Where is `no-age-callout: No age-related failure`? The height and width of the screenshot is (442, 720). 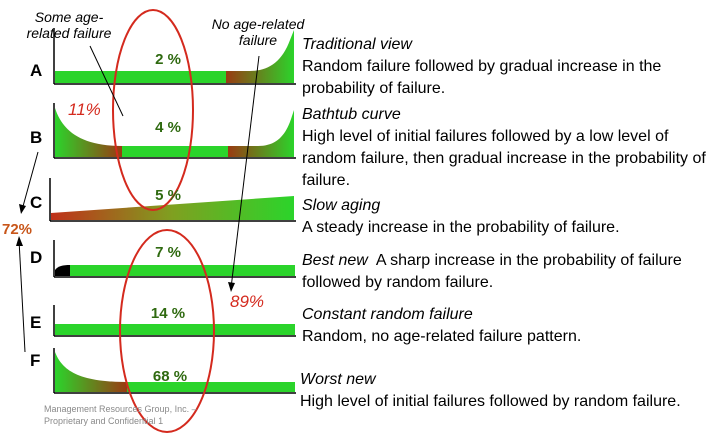
no-age-callout: No age-related failure is located at coordinates (258, 32).